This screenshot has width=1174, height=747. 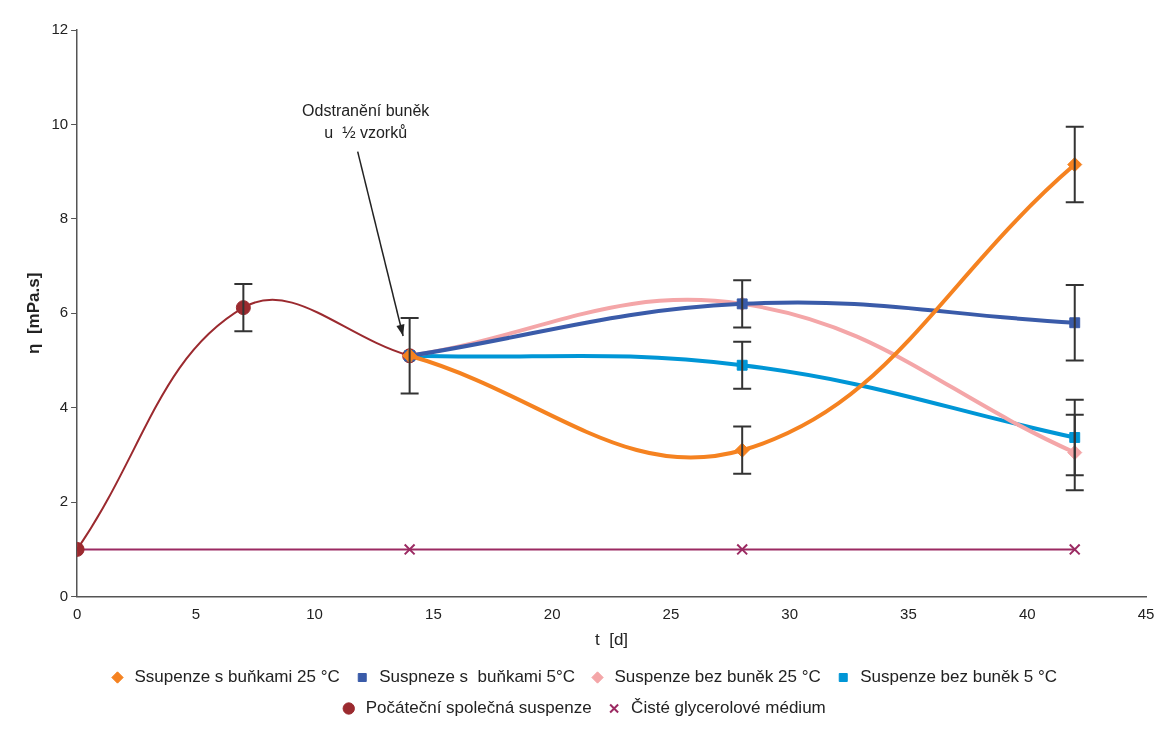 I want to click on y-tick-label: 0, so click(x=64, y=595).